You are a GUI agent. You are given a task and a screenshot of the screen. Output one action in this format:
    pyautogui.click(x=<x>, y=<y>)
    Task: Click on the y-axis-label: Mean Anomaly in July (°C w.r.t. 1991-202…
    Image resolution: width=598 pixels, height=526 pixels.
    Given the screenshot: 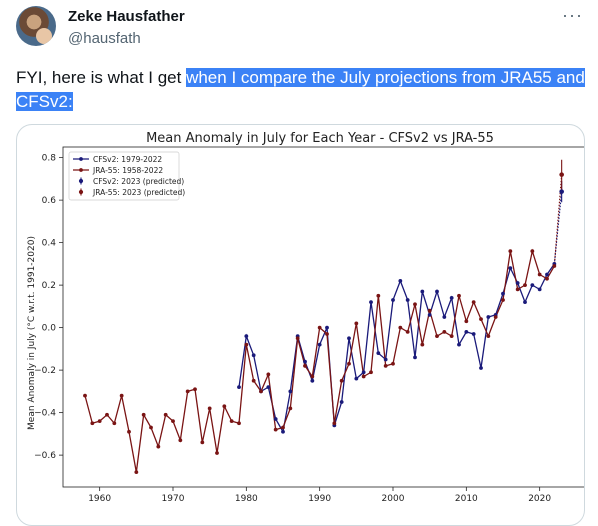 What is the action you would take?
    pyautogui.click(x=32, y=333)
    